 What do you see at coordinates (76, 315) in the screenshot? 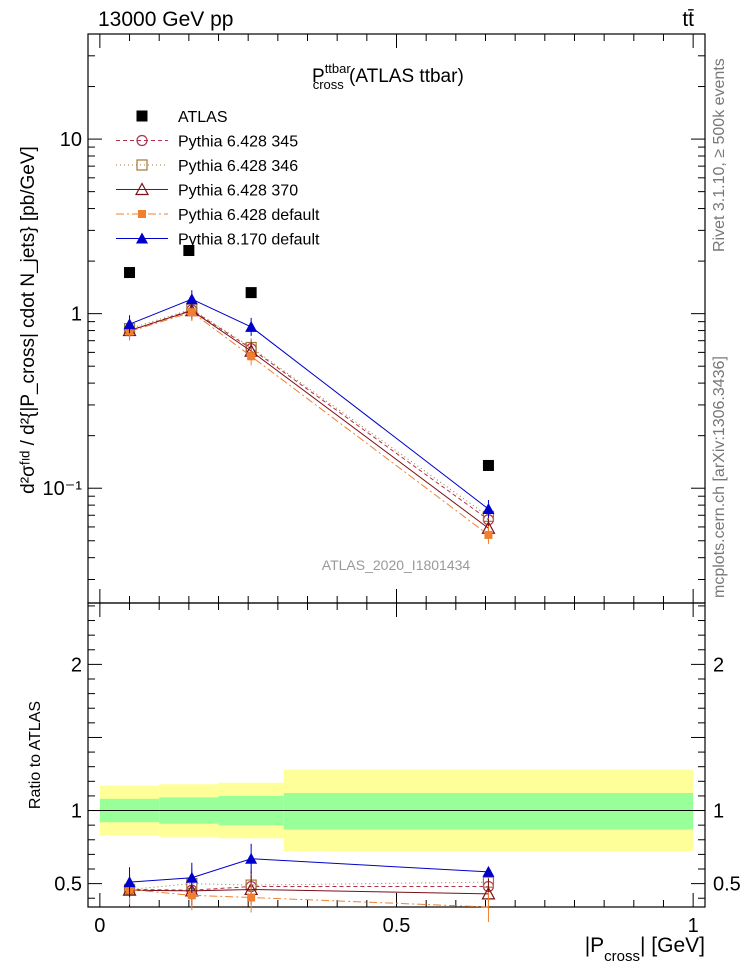
I see `y-tick-label: 1` at bounding box center [76, 315].